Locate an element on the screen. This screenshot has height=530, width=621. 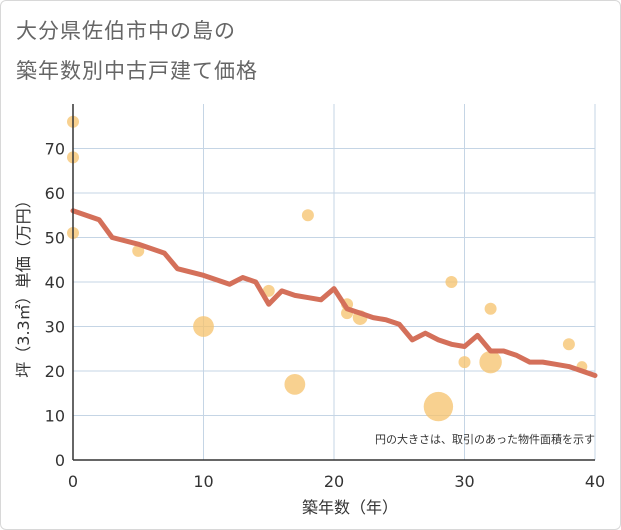
size-note: 円の大きさは、取引のあった物件面積を示す is located at coordinates (485, 439).